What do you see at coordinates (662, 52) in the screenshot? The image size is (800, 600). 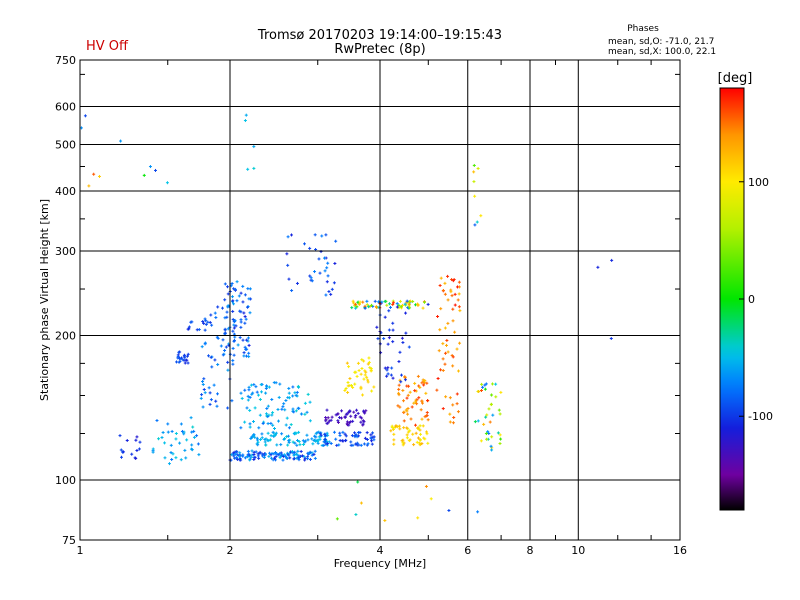 I see `stats-line-x: mean, sd,X: 100.0, 22.1` at bounding box center [662, 52].